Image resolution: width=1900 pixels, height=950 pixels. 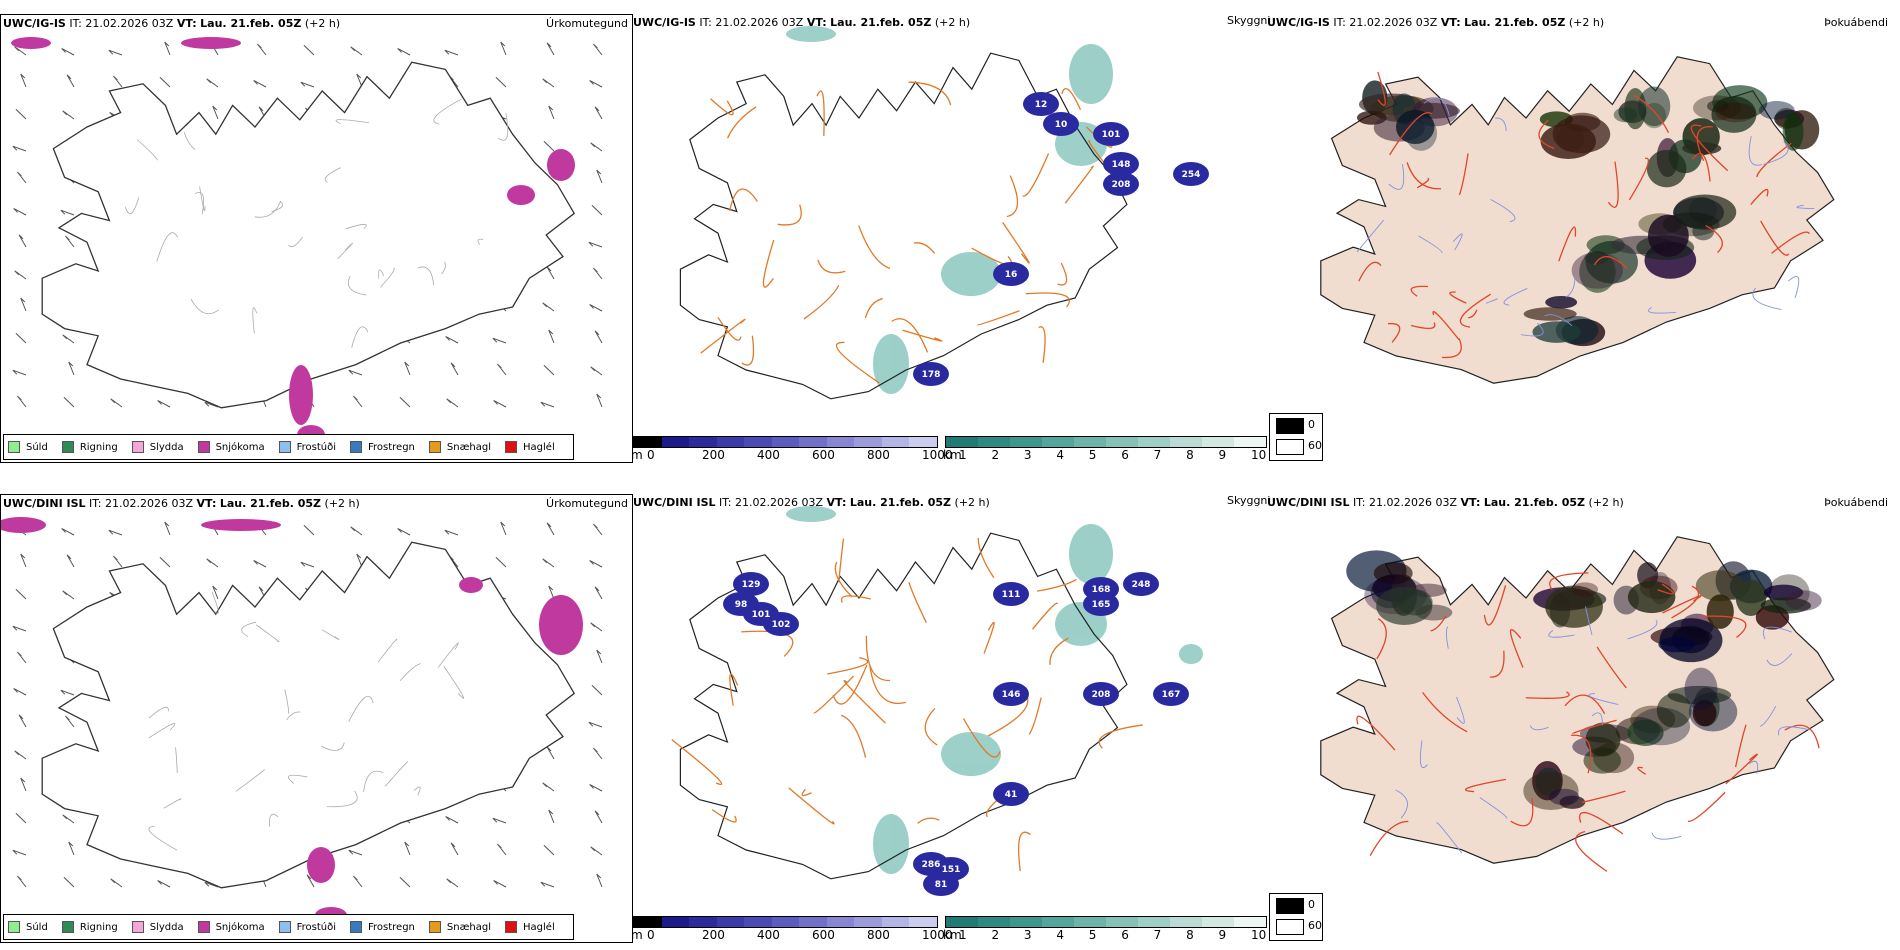 I want to click on legend-item: Súld, so click(x=28, y=447).